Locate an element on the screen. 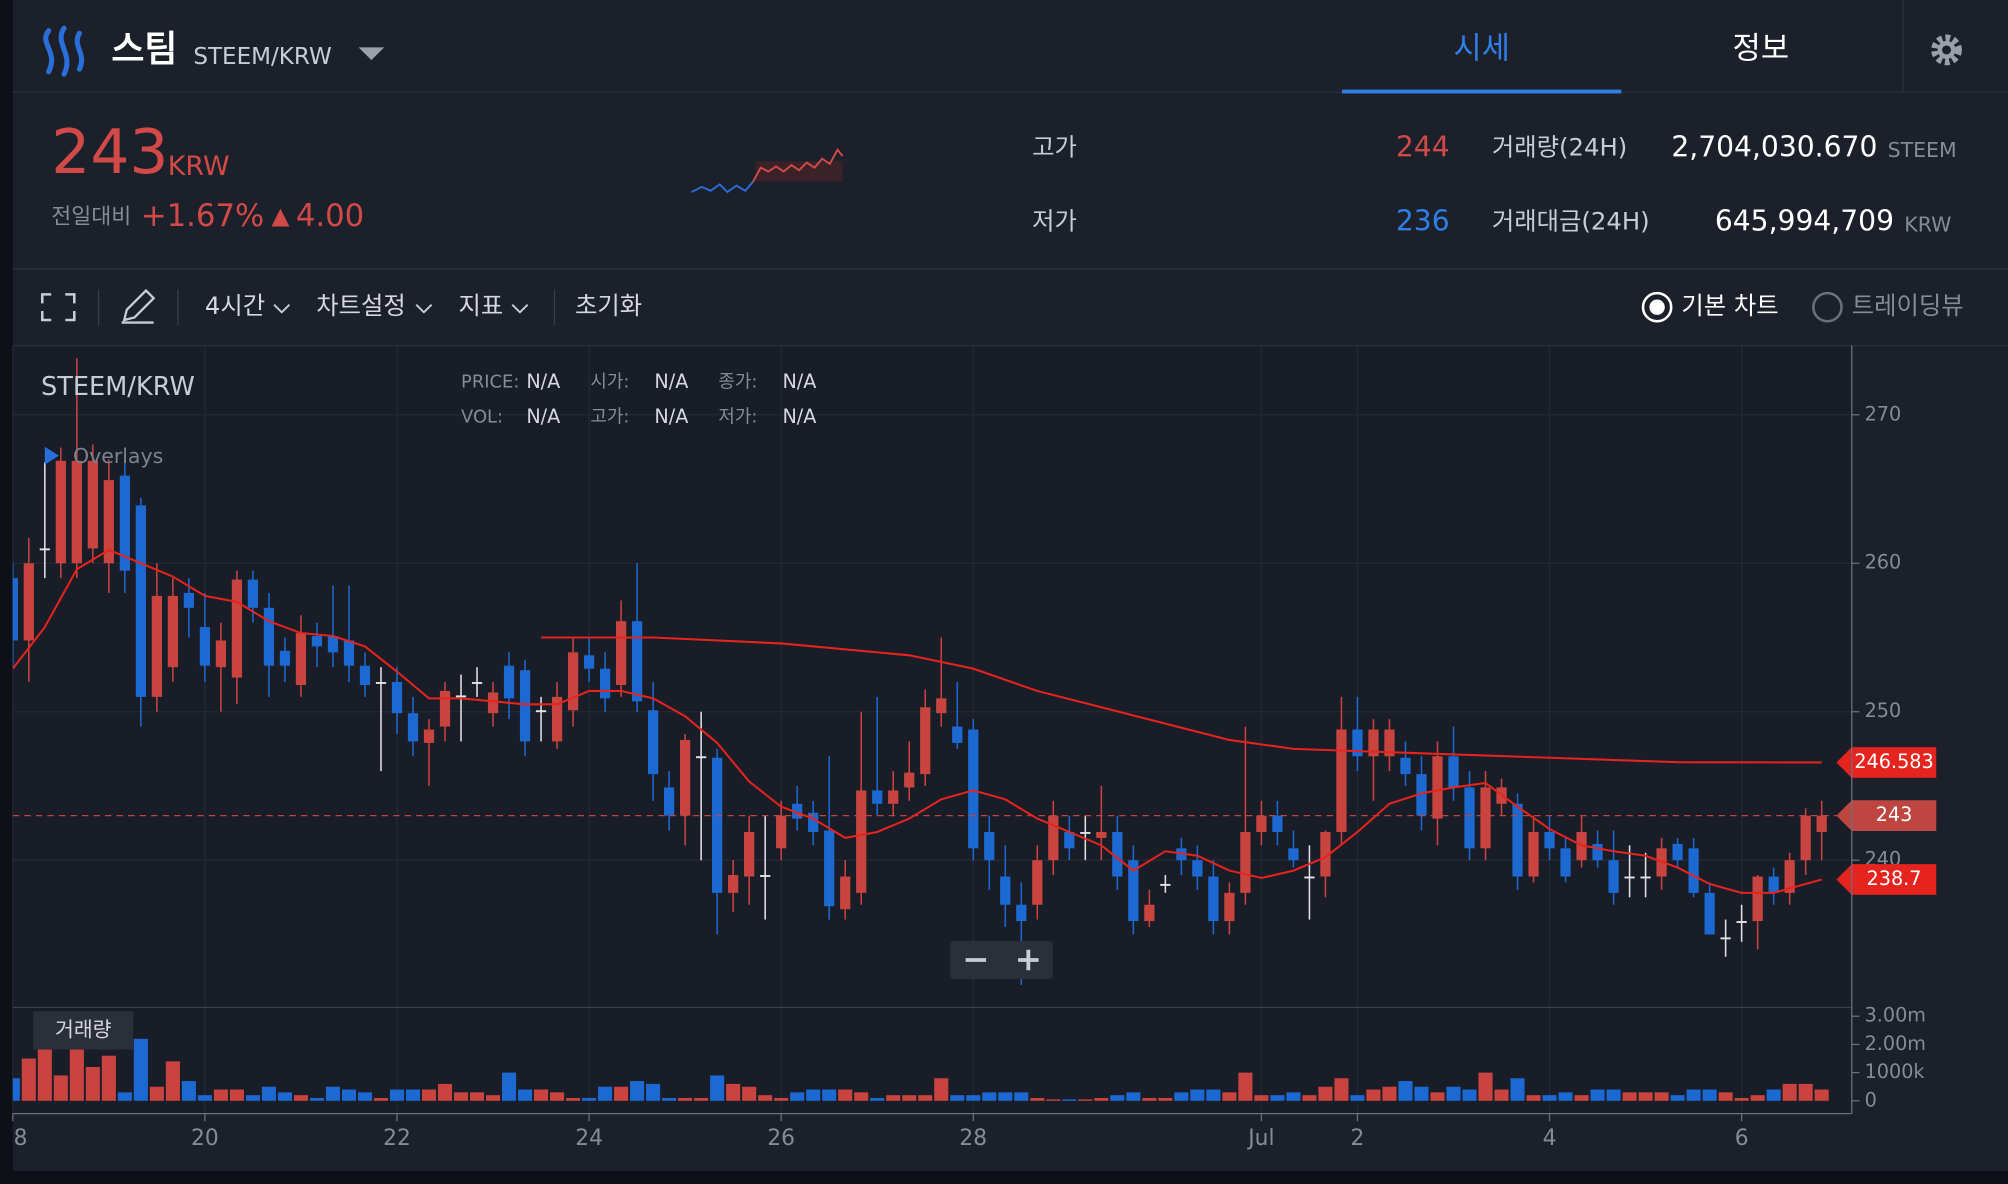 This screenshot has width=2008, height=1184. tab-active: 시세 is located at coordinates (1481, 48).